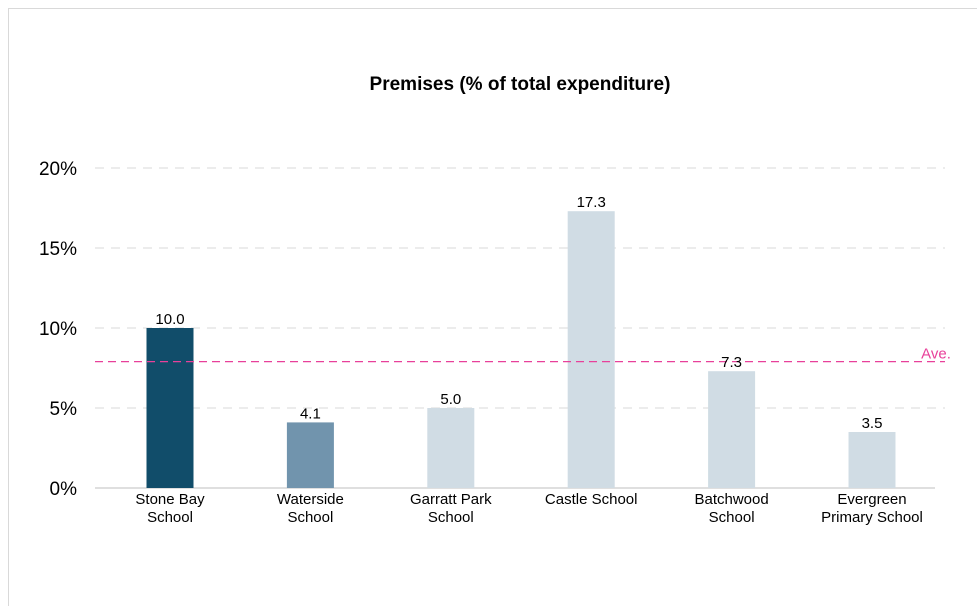  Describe the element at coordinates (936, 354) in the screenshot. I see `average-label: Ave.` at that location.